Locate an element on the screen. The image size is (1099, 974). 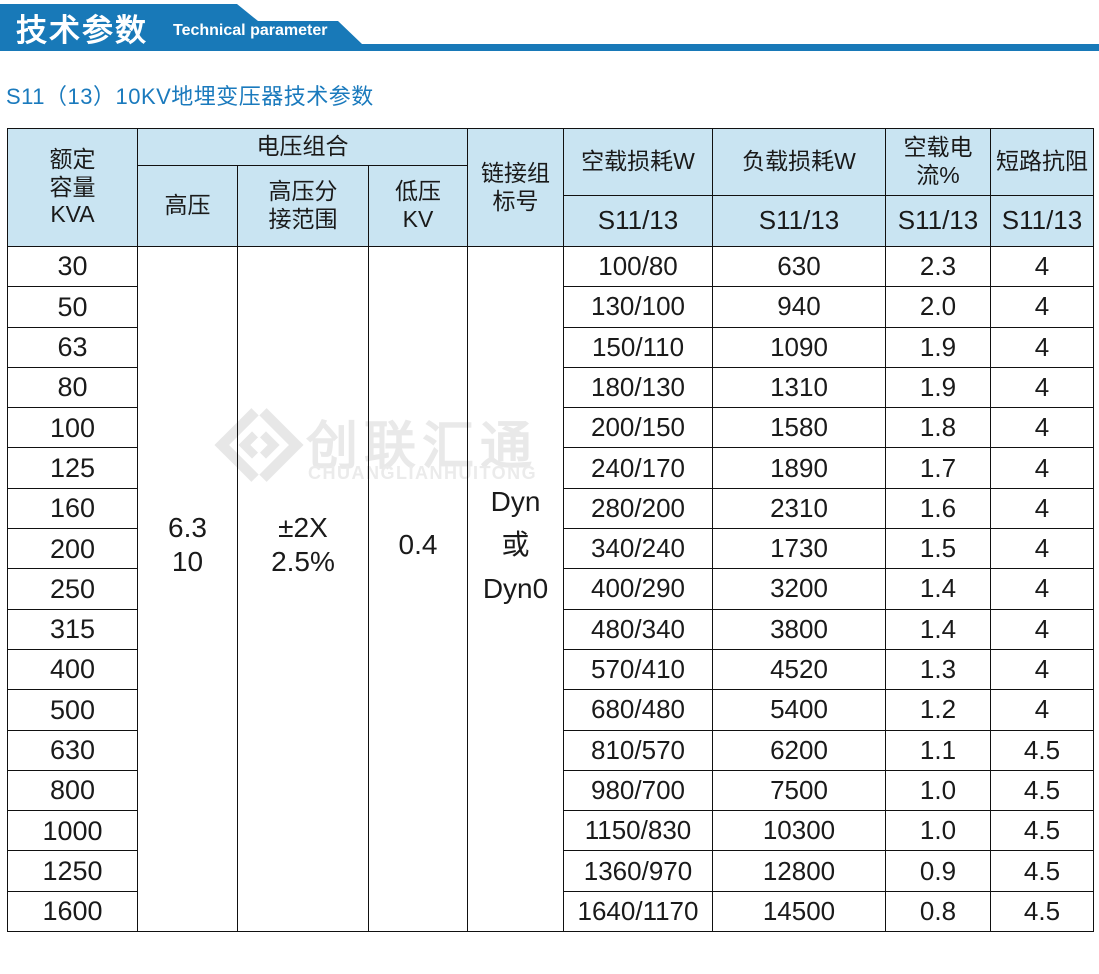
low-voltage-value: 0.4 is located at coordinates (418, 545).